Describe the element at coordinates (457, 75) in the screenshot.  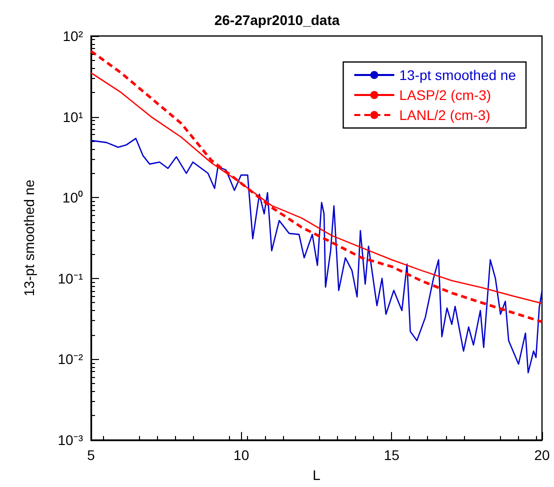
I see `legend-label: 13-pt smoothed ne` at that location.